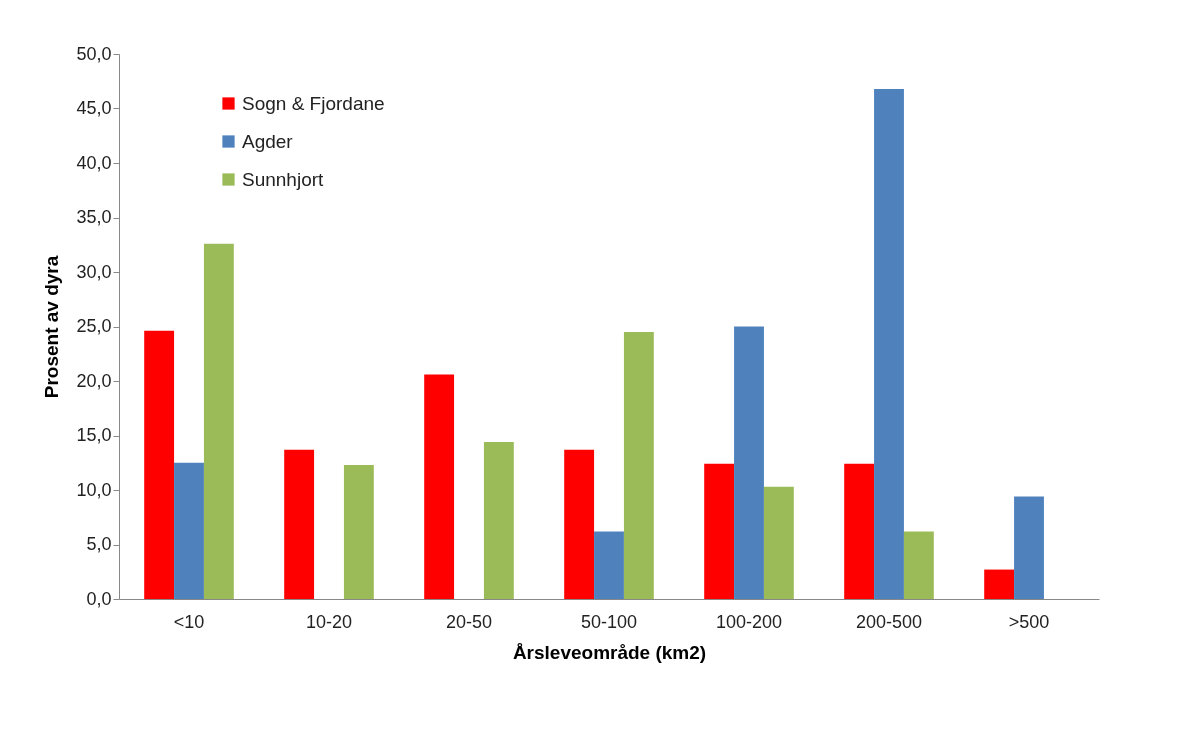  What do you see at coordinates (94, 380) in the screenshot?
I see `y-tick-label: 20,0` at bounding box center [94, 380].